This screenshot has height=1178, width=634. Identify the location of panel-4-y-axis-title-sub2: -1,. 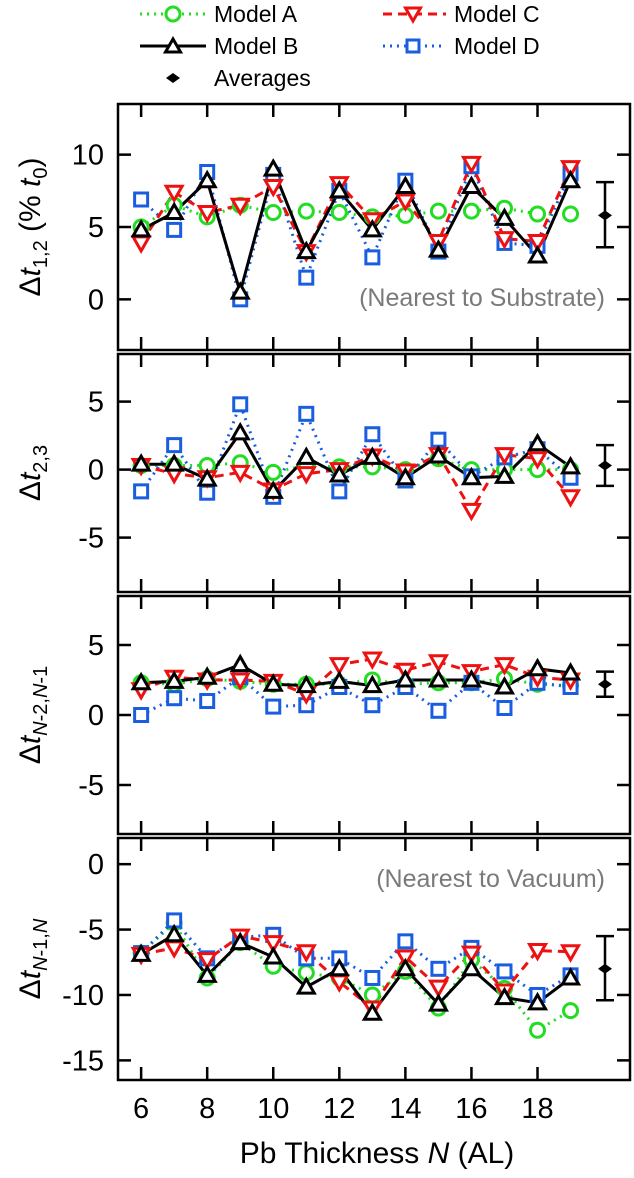
(41, 944).